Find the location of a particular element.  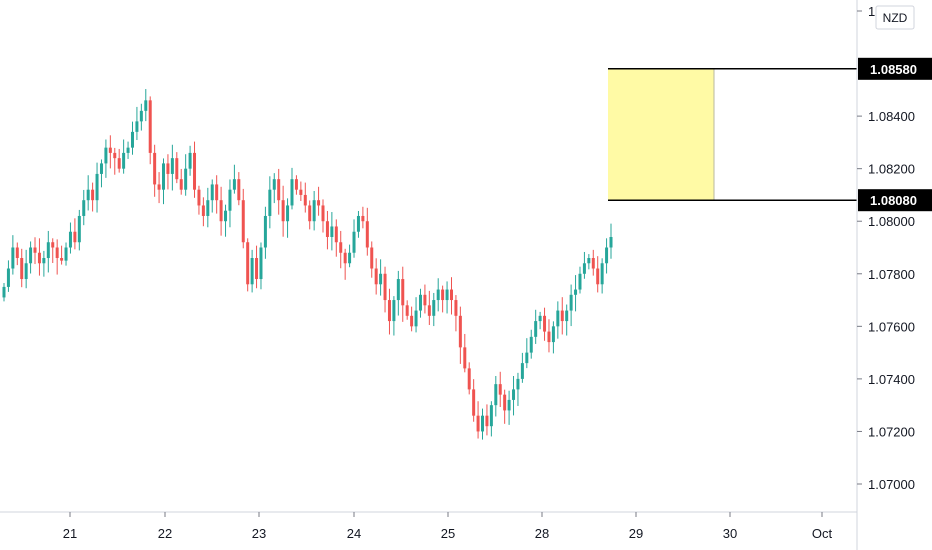

price-tags: 1.08580 1.08080 is located at coordinates (895, 134).